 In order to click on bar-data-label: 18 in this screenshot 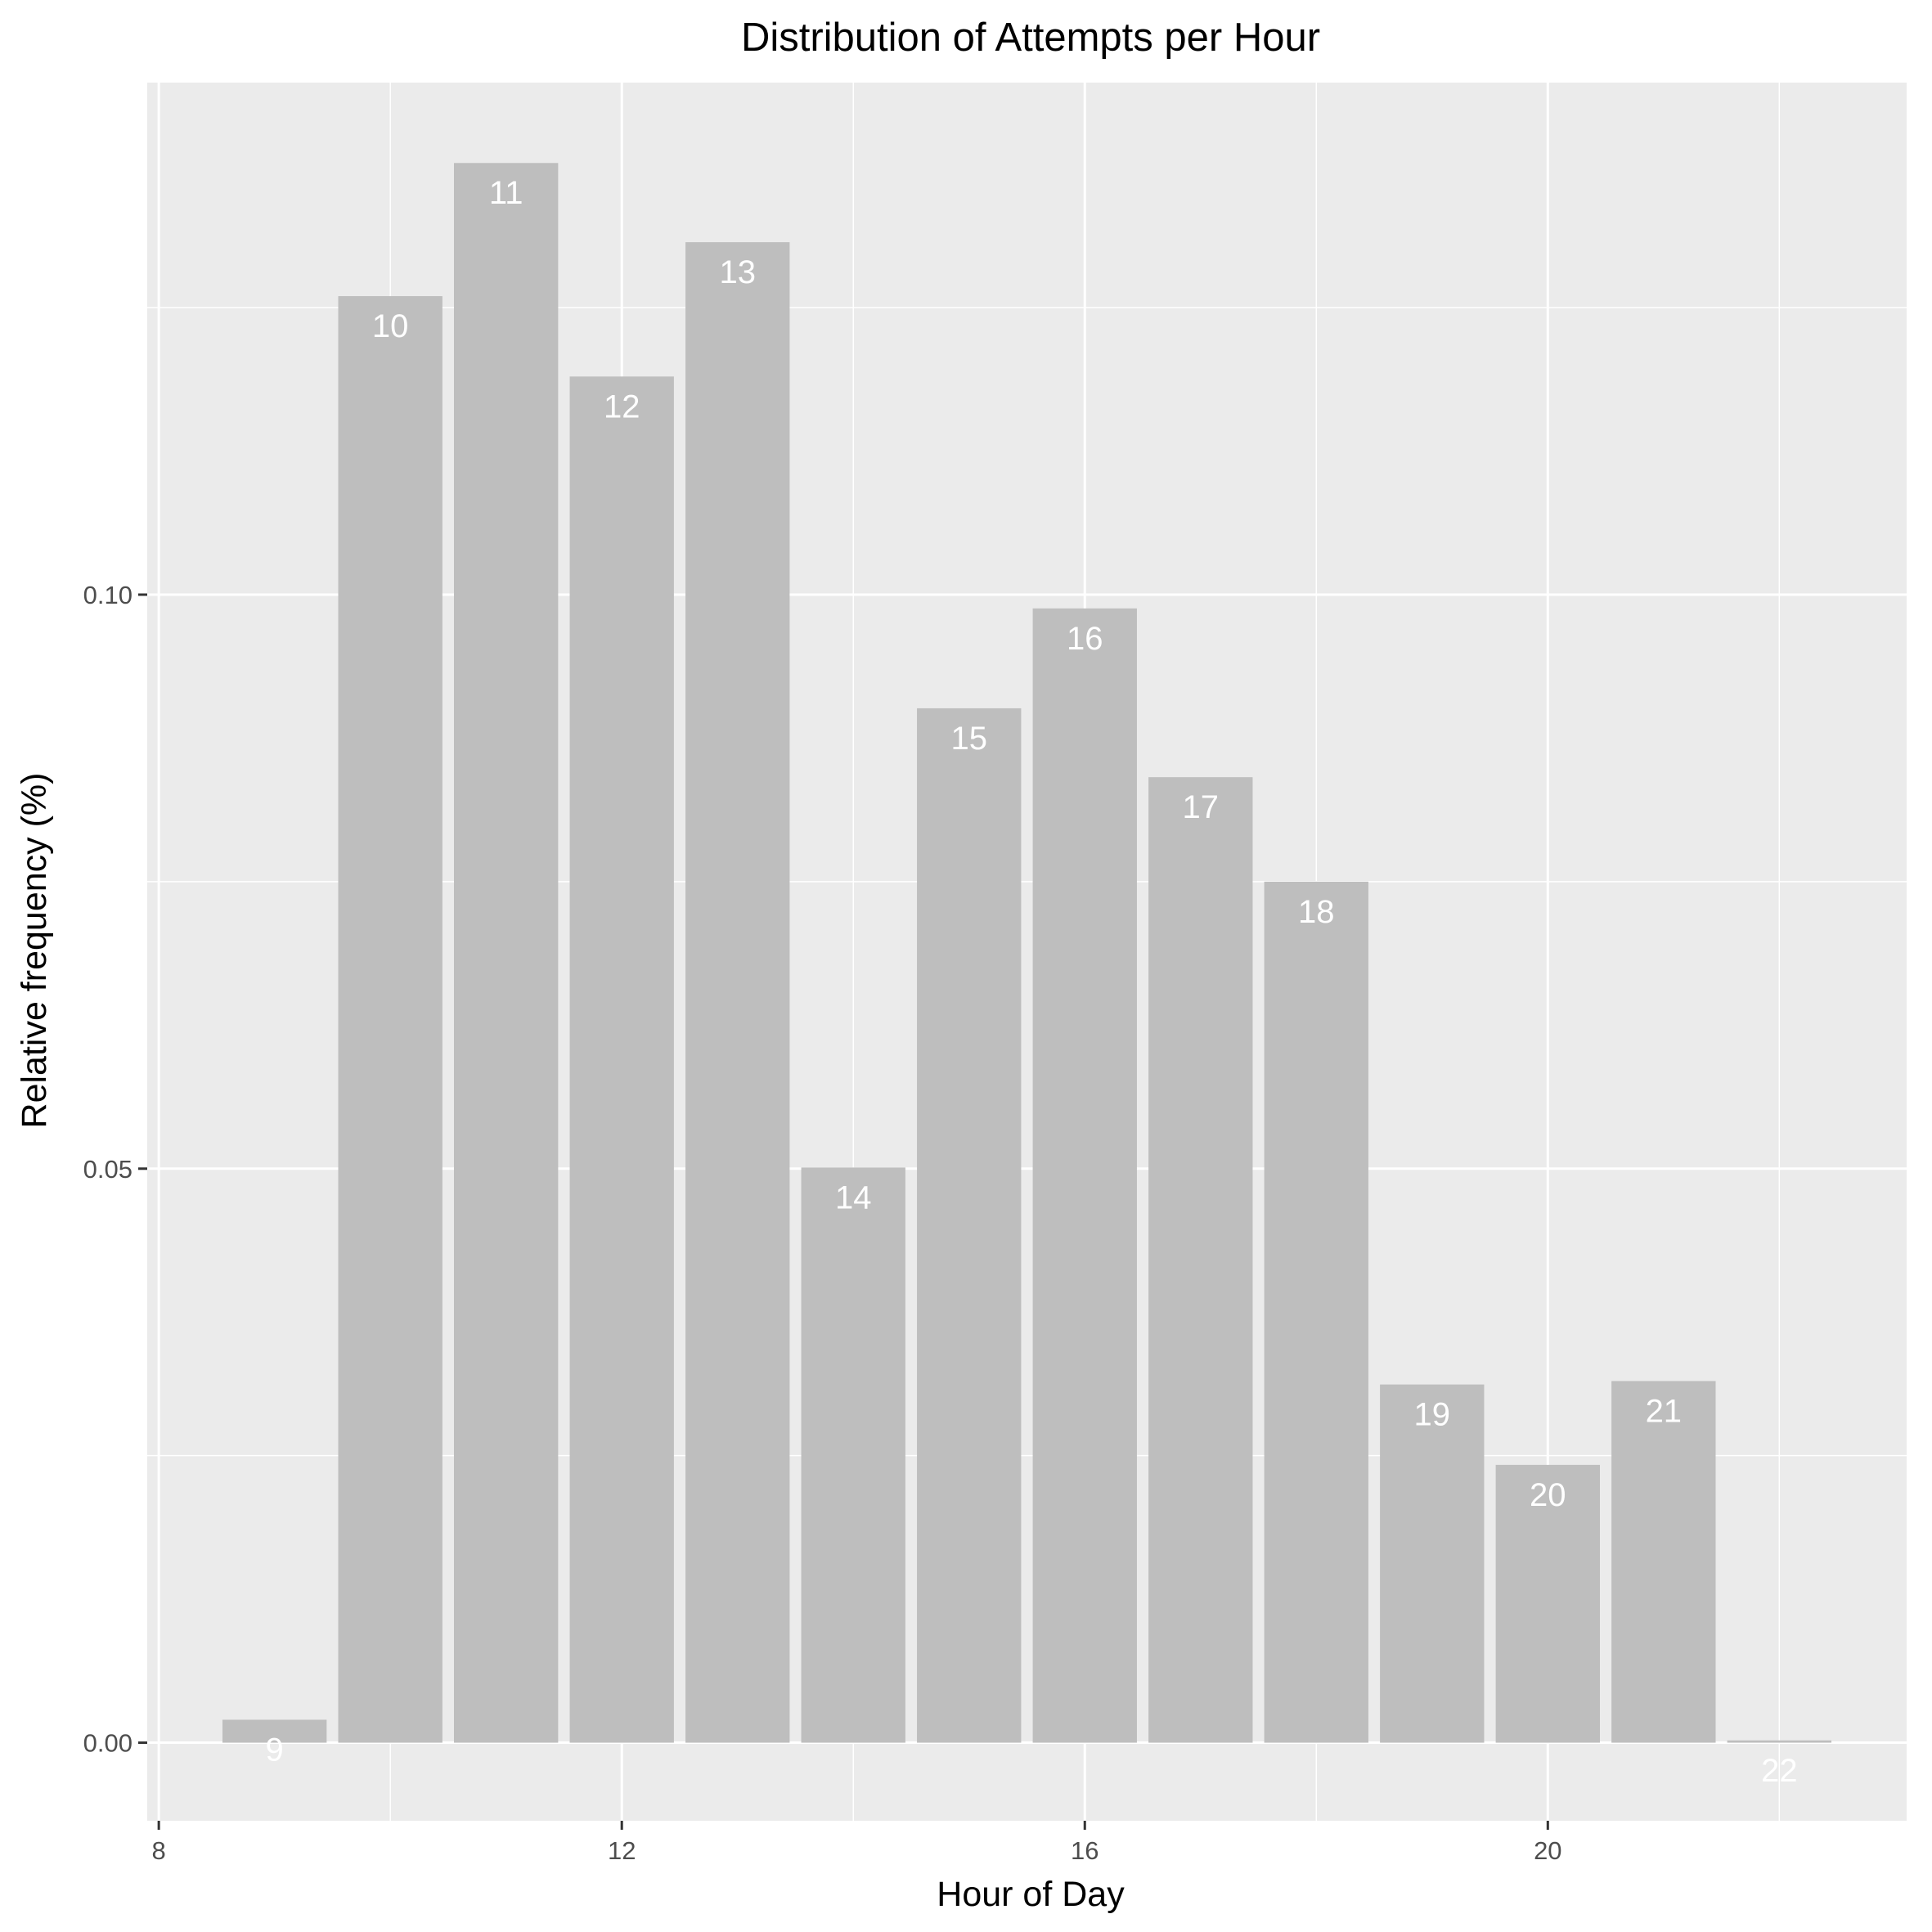, I will do `click(1317, 912)`.